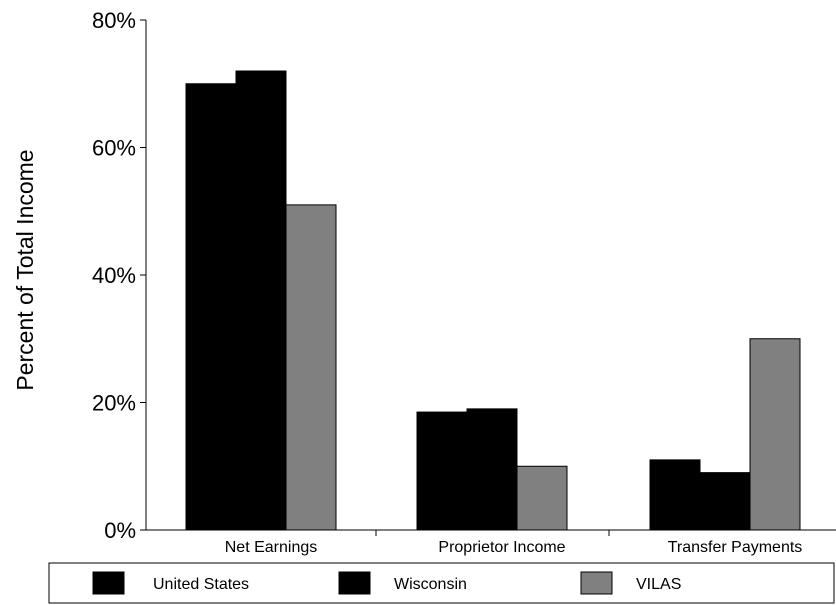  What do you see at coordinates (735, 547) in the screenshot?
I see `category-label: Transfer Payments` at bounding box center [735, 547].